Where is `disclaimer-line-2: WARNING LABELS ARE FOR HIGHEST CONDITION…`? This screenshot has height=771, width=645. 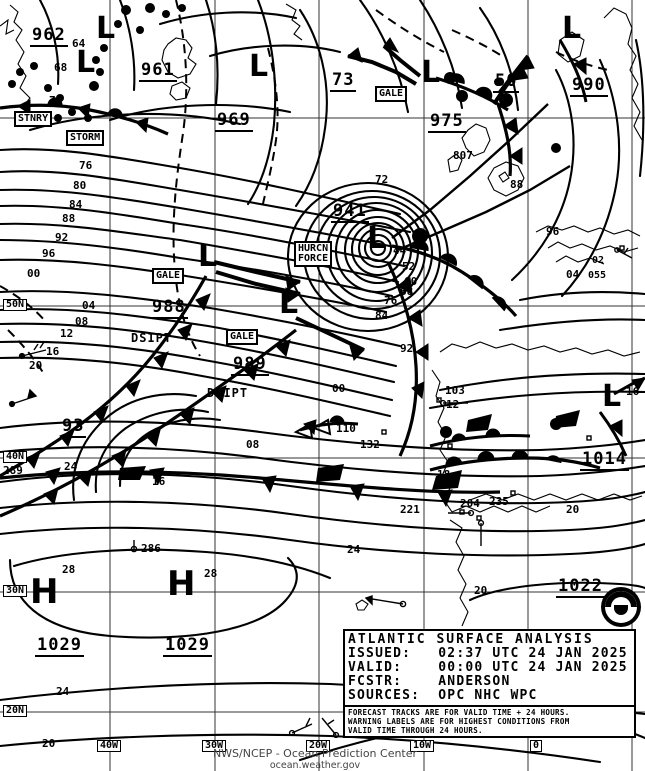 disclaimer-line-2: WARNING LABELS ARE FOR HIGHEST CONDITION… is located at coordinates (459, 722).